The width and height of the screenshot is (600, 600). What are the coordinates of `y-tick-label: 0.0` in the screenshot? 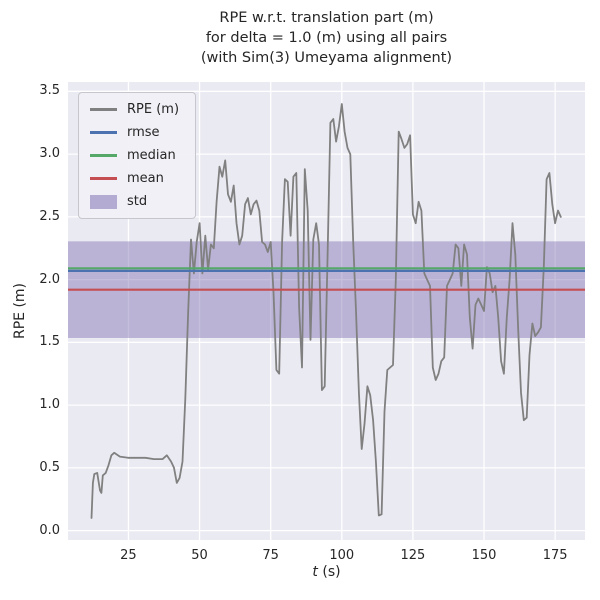 It's located at (49, 530).